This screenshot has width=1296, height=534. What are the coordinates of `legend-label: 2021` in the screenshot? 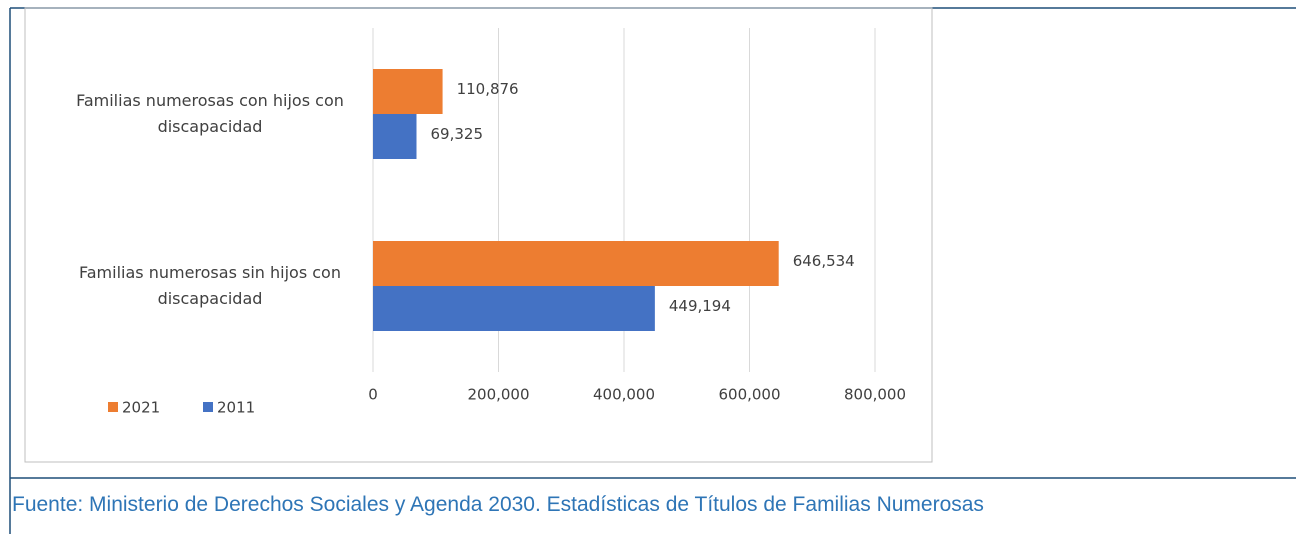 It's located at (141, 408).